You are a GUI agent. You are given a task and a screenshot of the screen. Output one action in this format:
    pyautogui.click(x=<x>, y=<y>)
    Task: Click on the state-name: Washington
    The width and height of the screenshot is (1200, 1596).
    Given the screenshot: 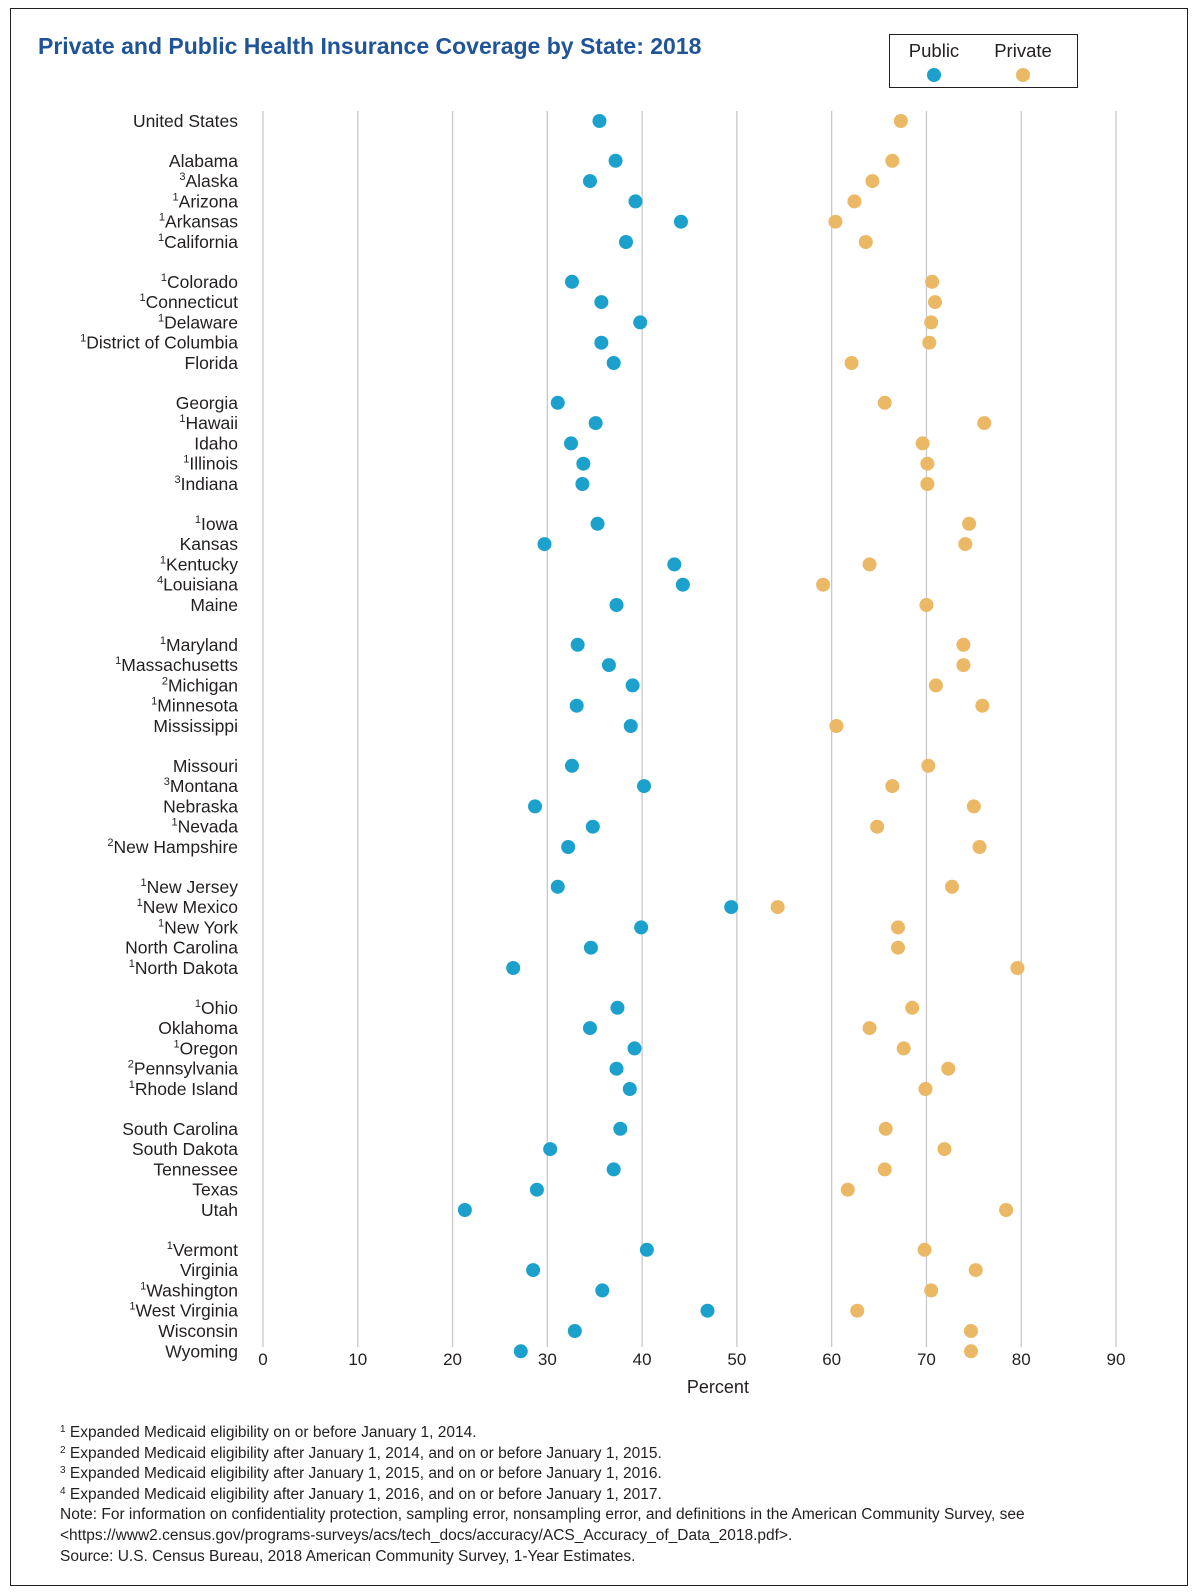 What is the action you would take?
    pyautogui.click(x=192, y=1290)
    